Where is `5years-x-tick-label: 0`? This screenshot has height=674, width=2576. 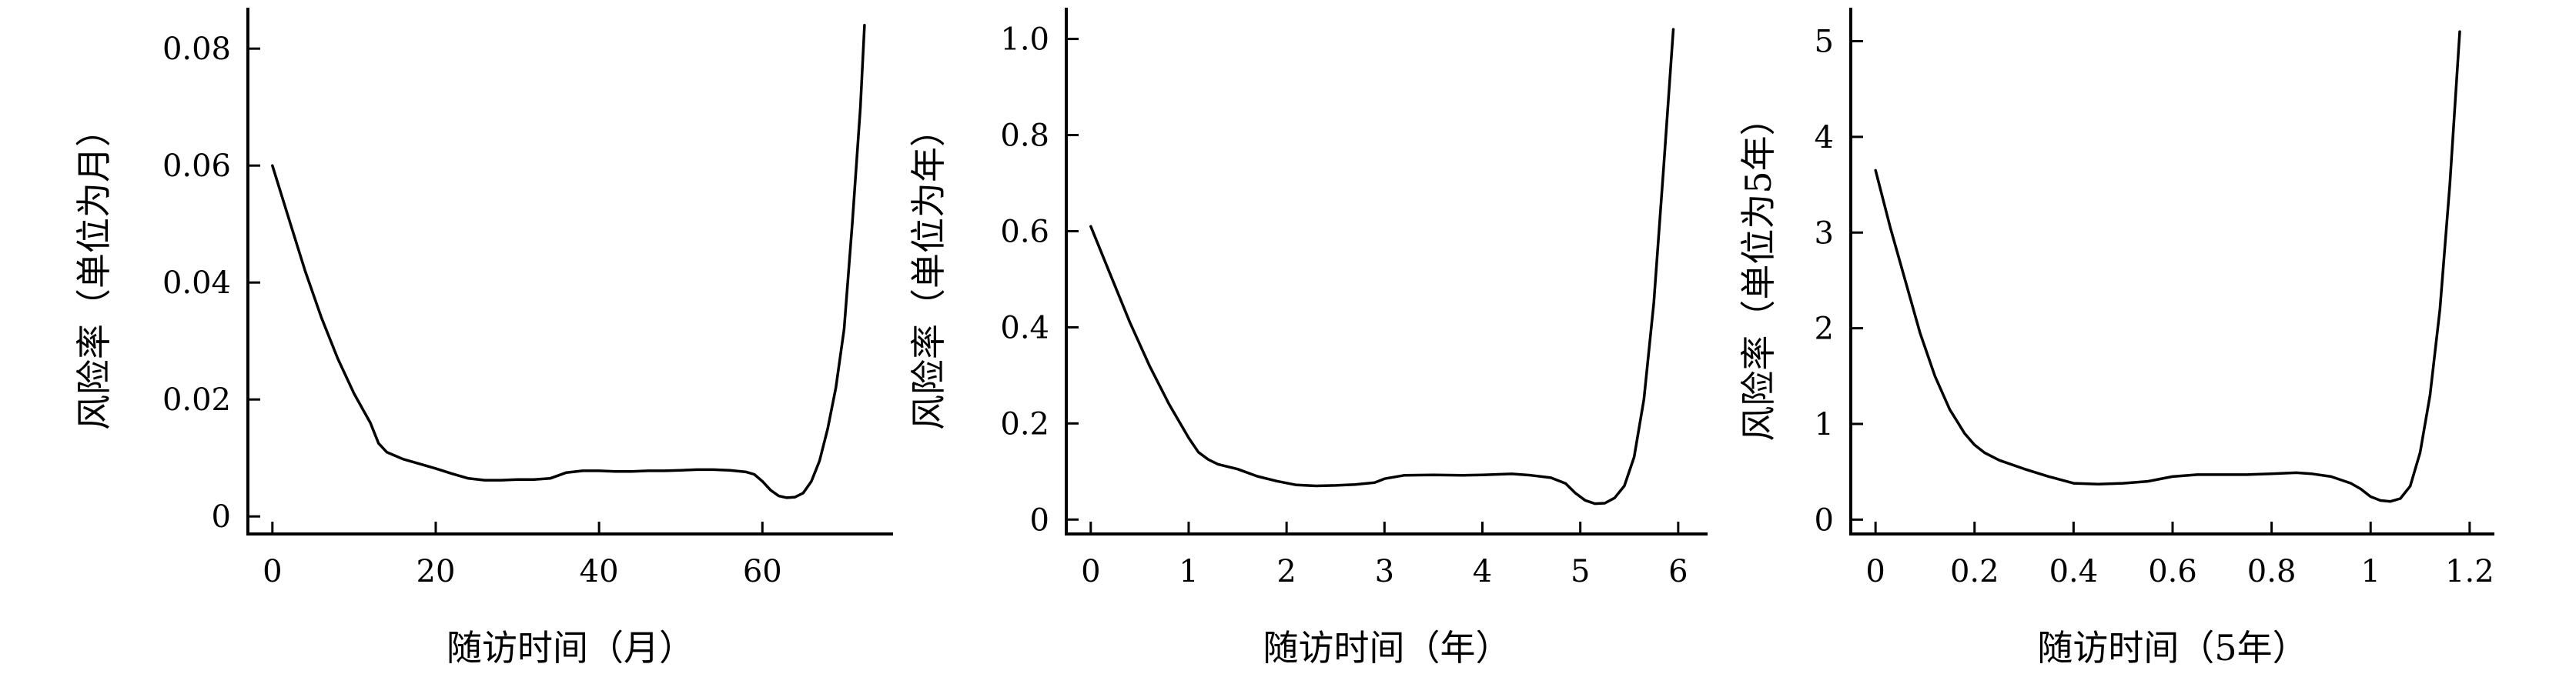 5years-x-tick-label: 0 is located at coordinates (1875, 572).